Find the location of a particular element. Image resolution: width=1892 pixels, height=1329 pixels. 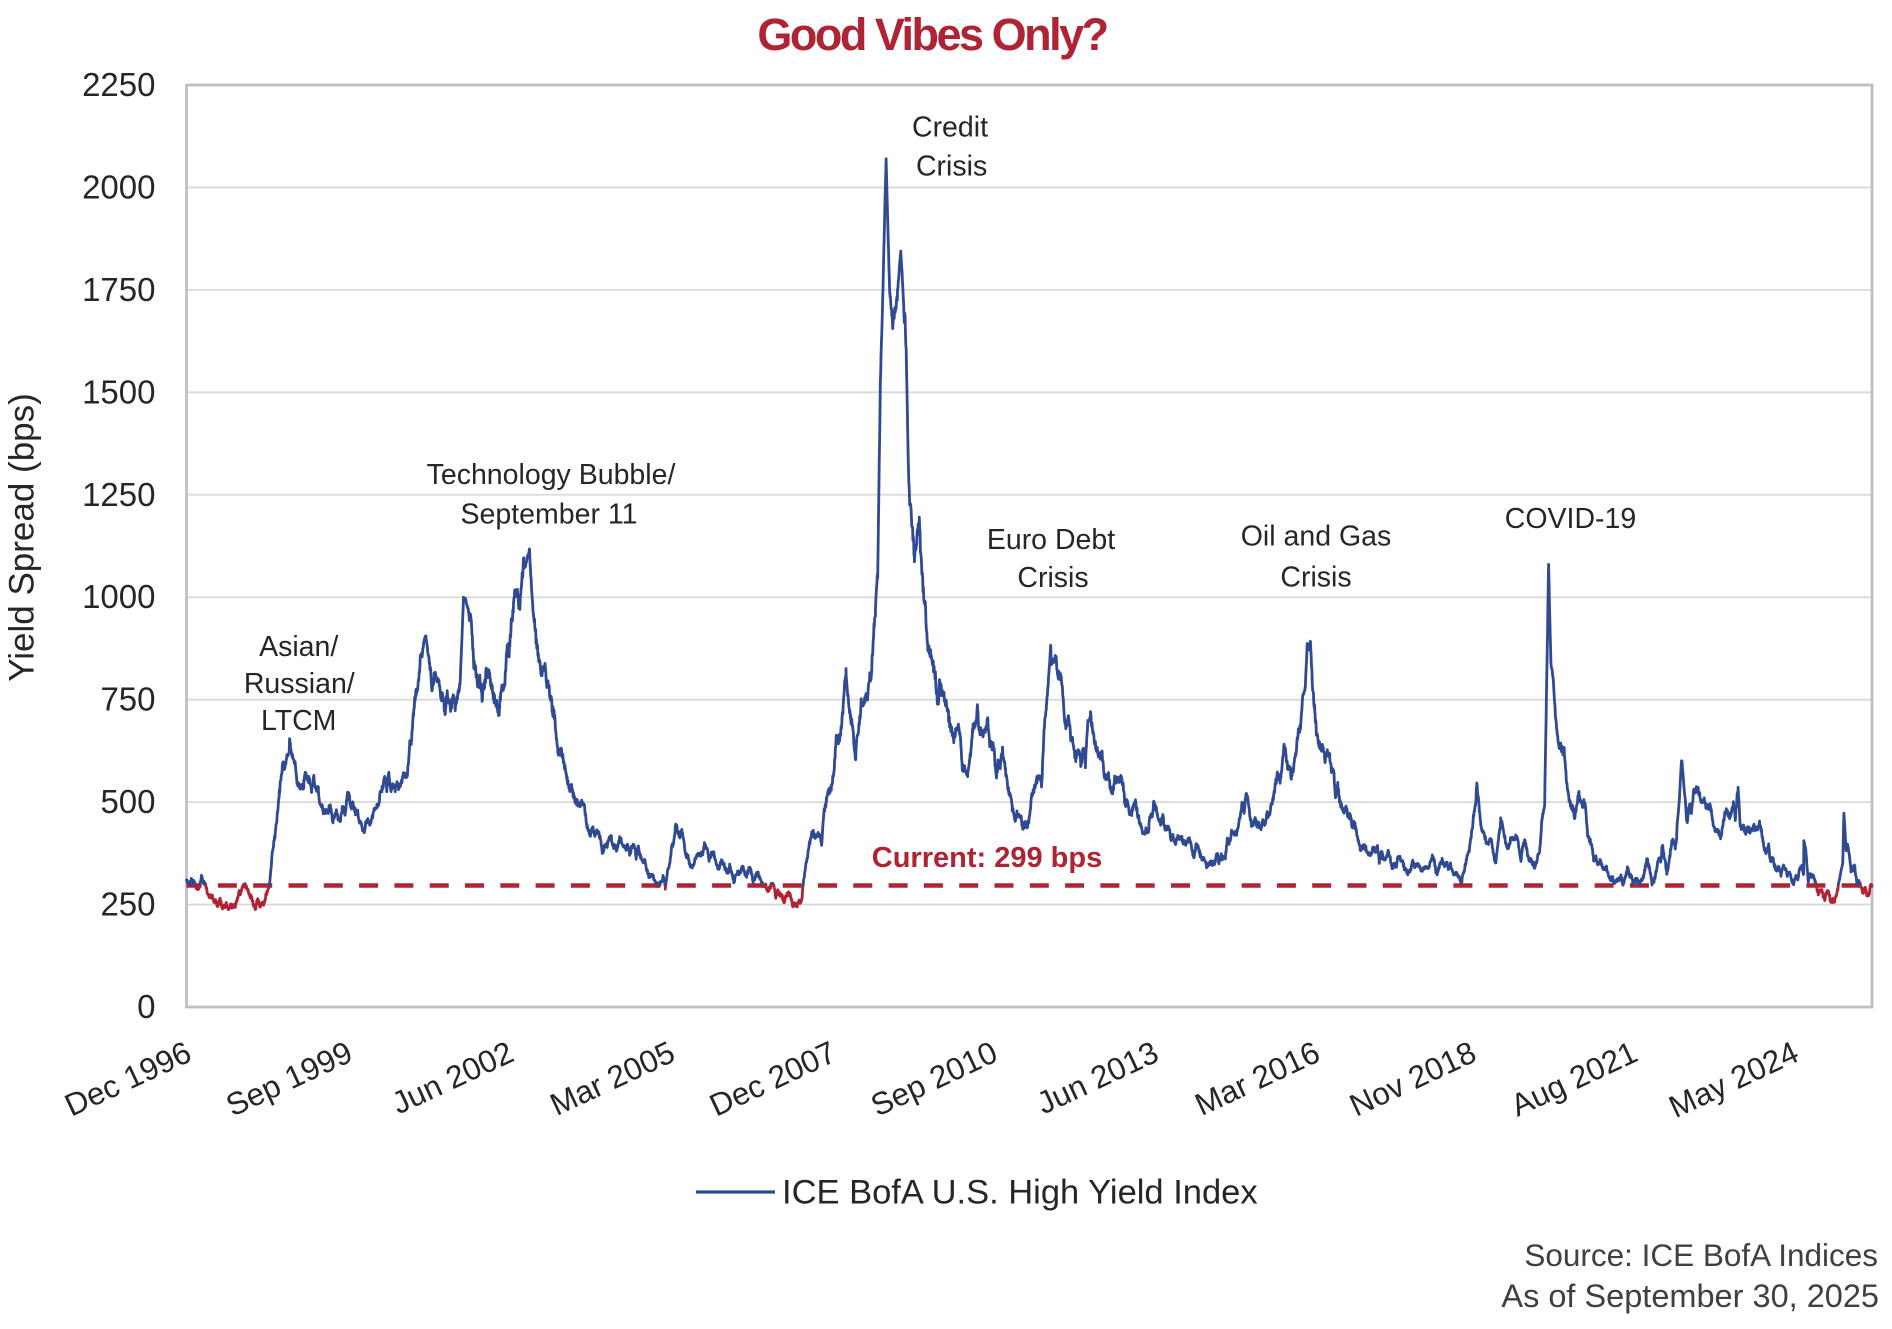

svg-text: 250 is located at coordinates (127, 904).